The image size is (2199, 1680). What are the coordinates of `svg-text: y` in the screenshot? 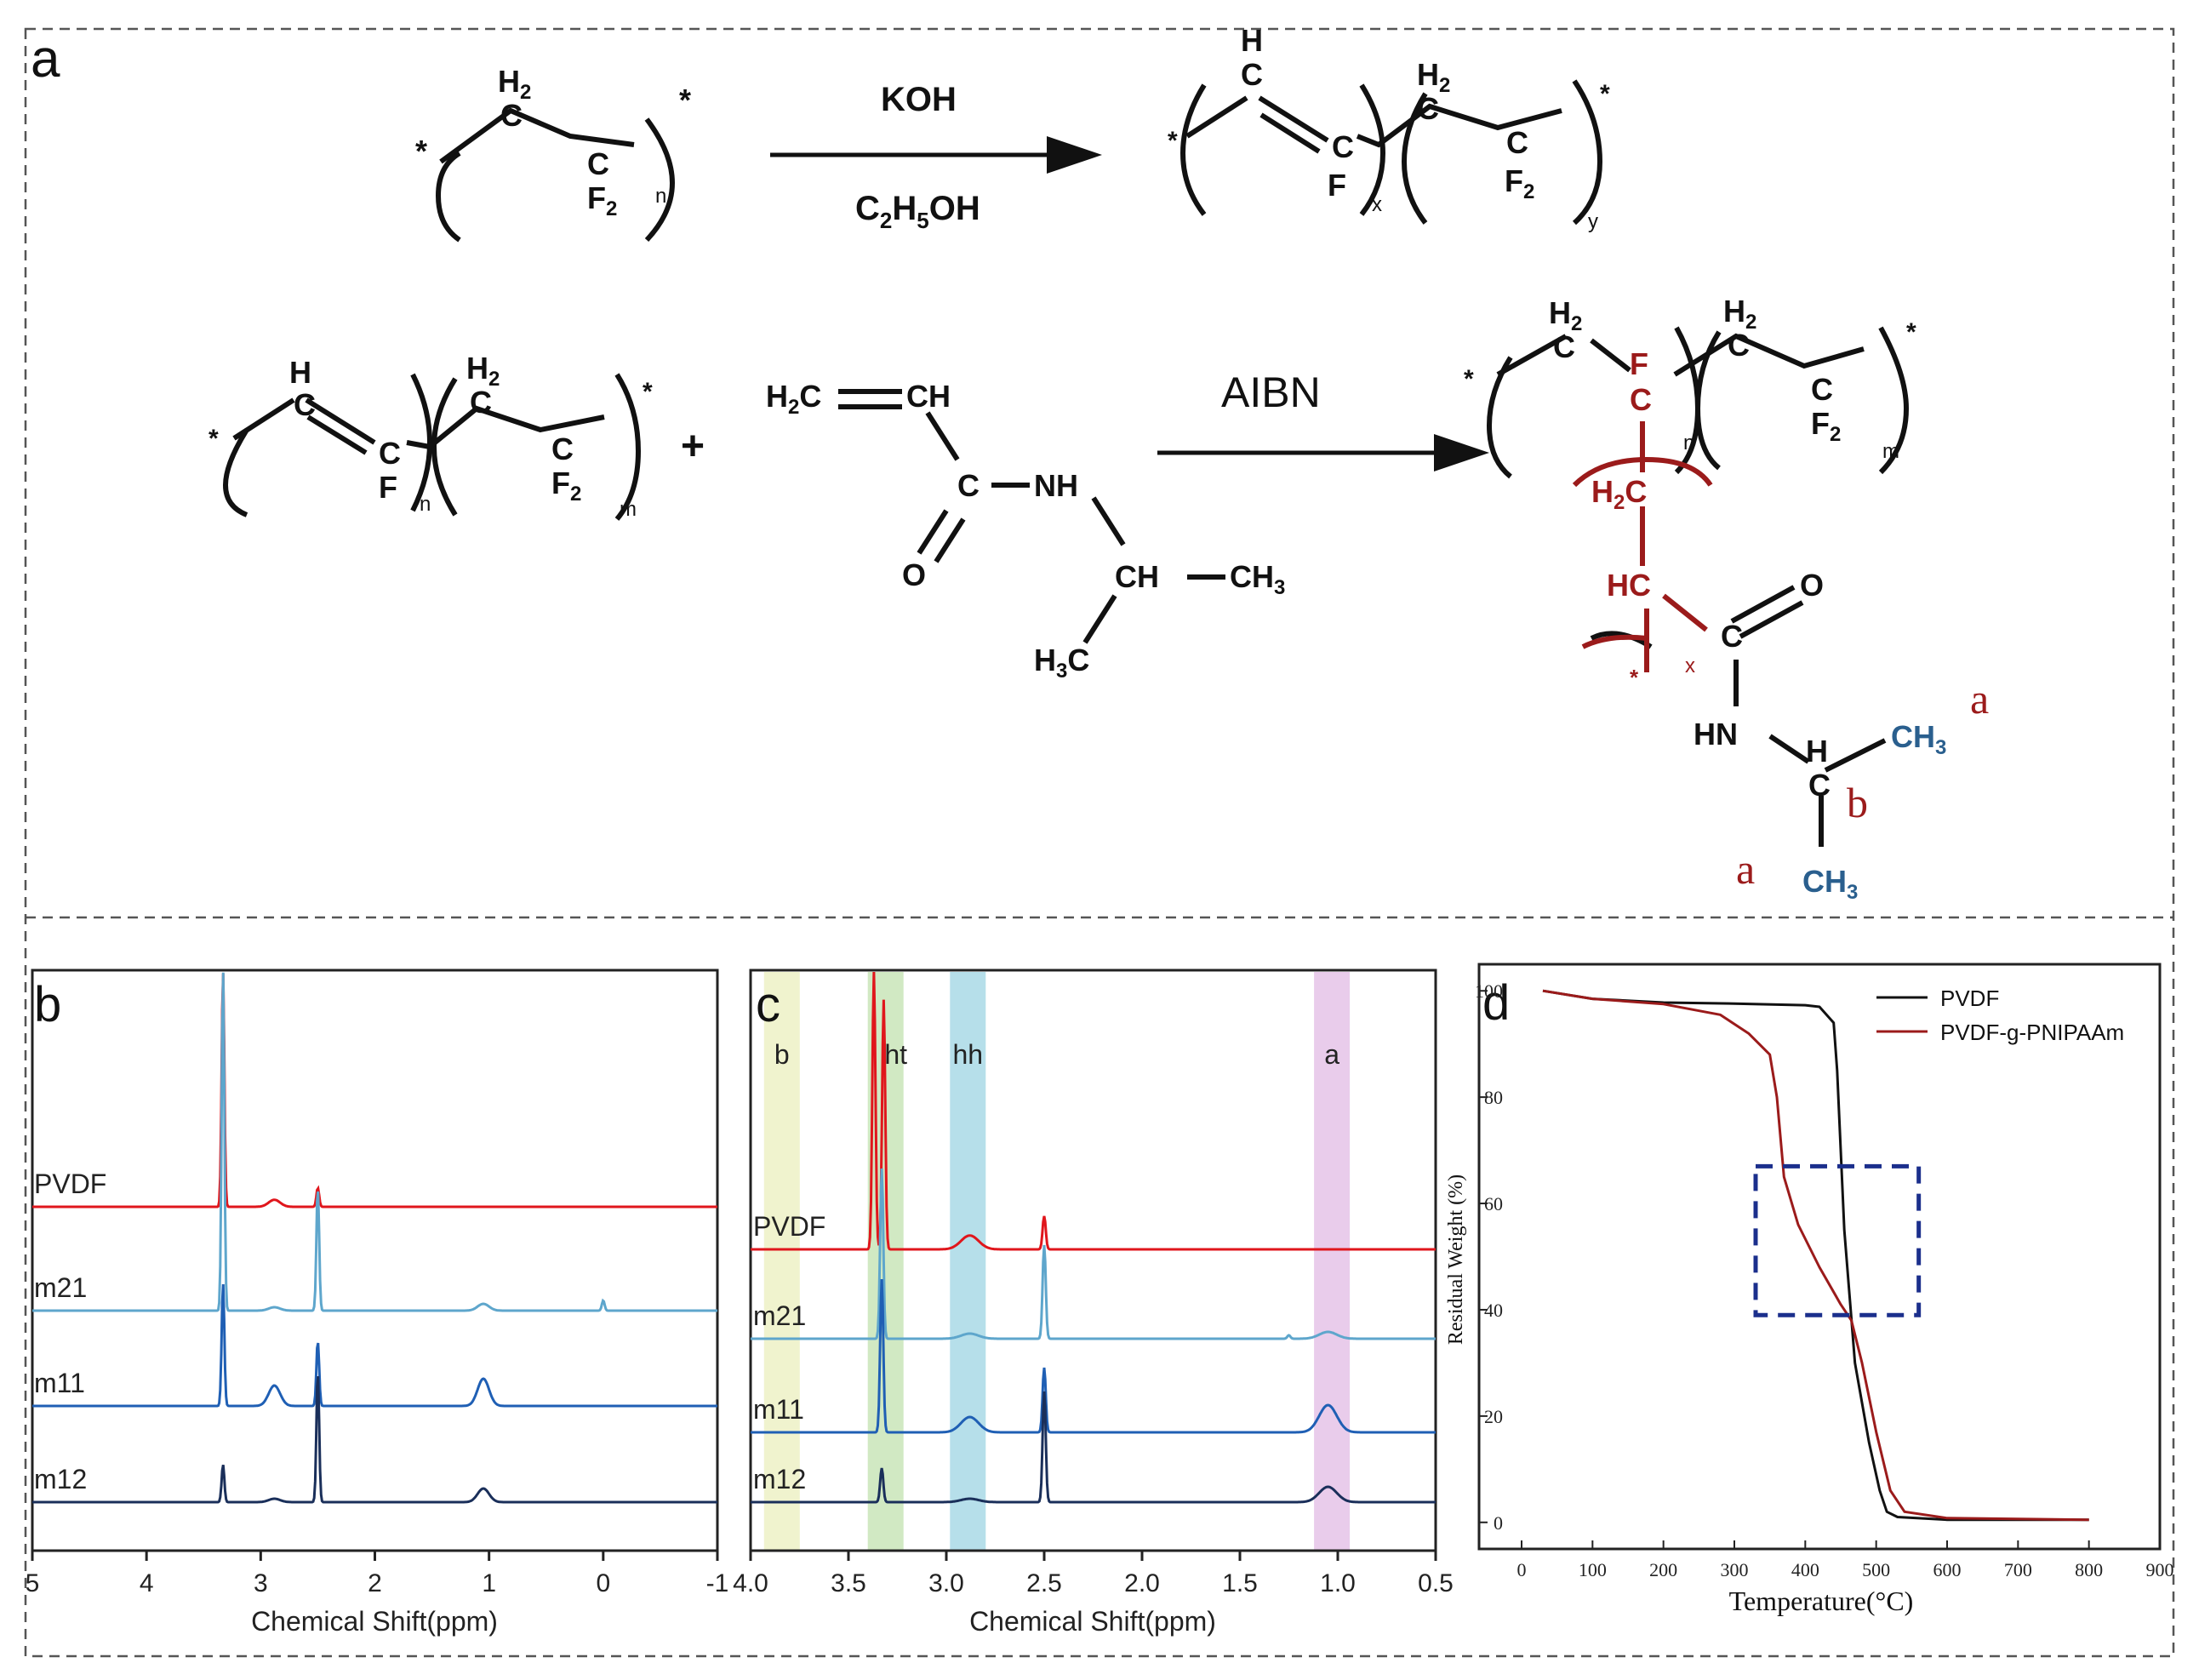 It's located at (1593, 221).